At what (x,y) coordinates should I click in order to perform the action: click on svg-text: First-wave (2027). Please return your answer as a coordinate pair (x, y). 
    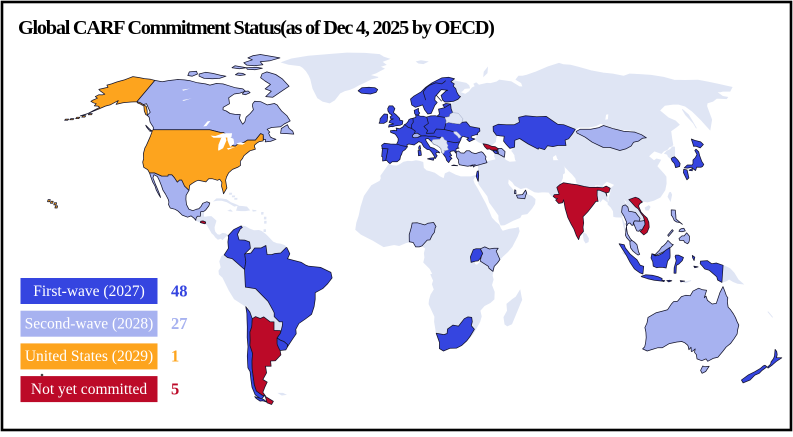
    Looking at the image, I should click on (89, 291).